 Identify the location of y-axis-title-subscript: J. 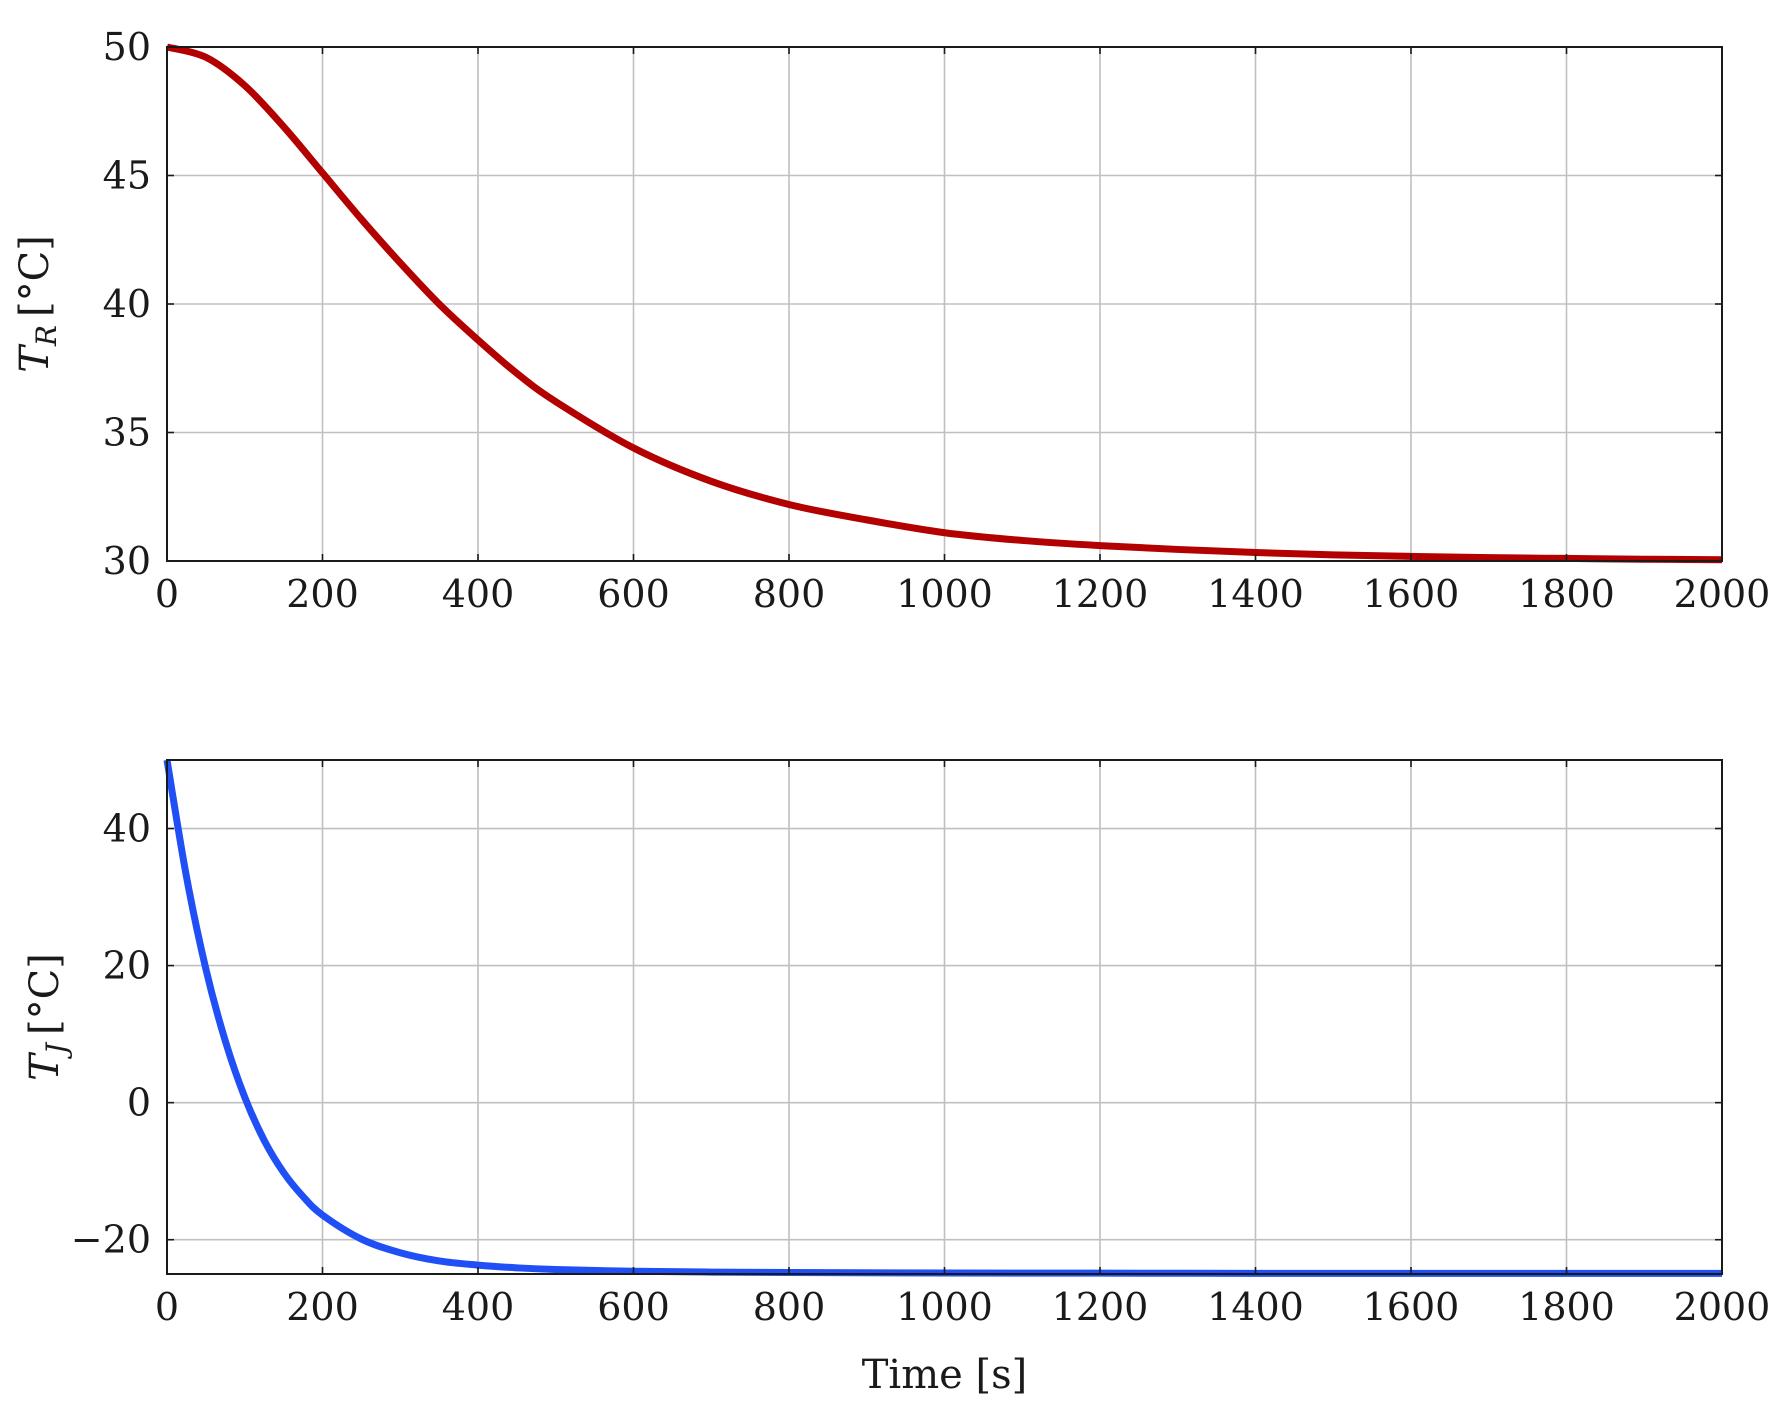
(56, 1050).